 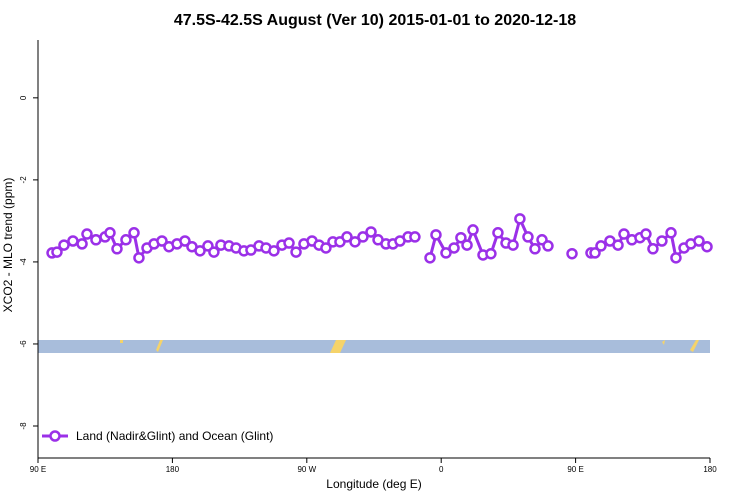 I want to click on x-axis-label: Longitude (deg E), so click(x=373, y=484).